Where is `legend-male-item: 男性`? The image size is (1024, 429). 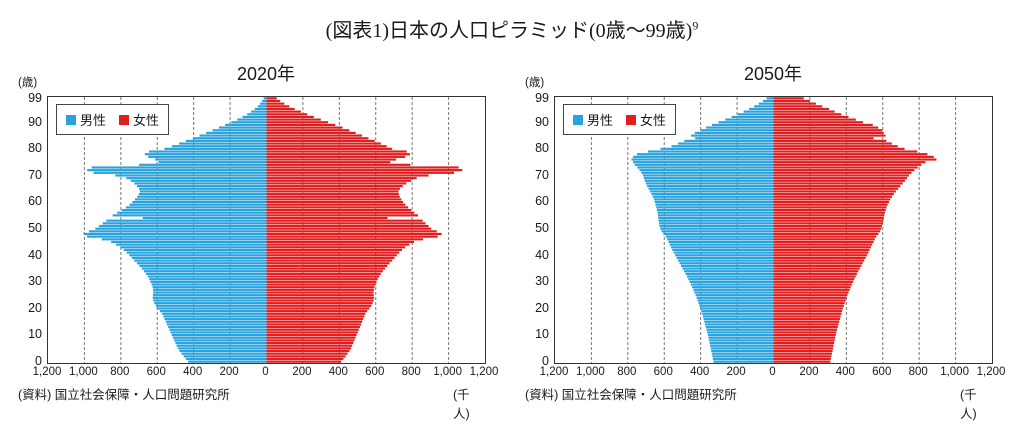
legend-male-item: 男性 is located at coordinates (593, 119).